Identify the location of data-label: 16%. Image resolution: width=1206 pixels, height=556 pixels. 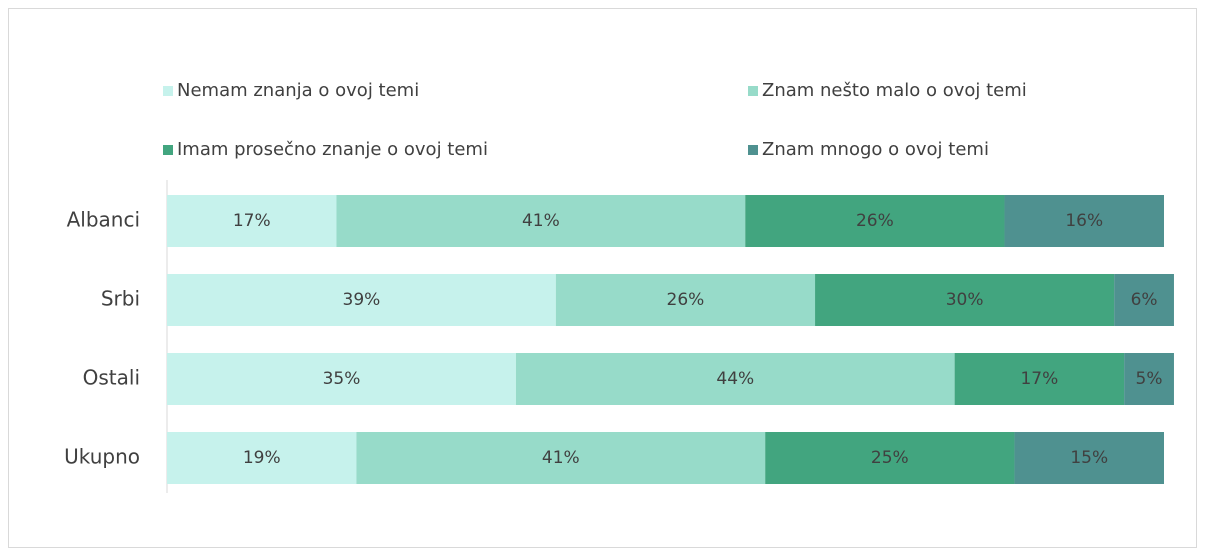
(1084, 221).